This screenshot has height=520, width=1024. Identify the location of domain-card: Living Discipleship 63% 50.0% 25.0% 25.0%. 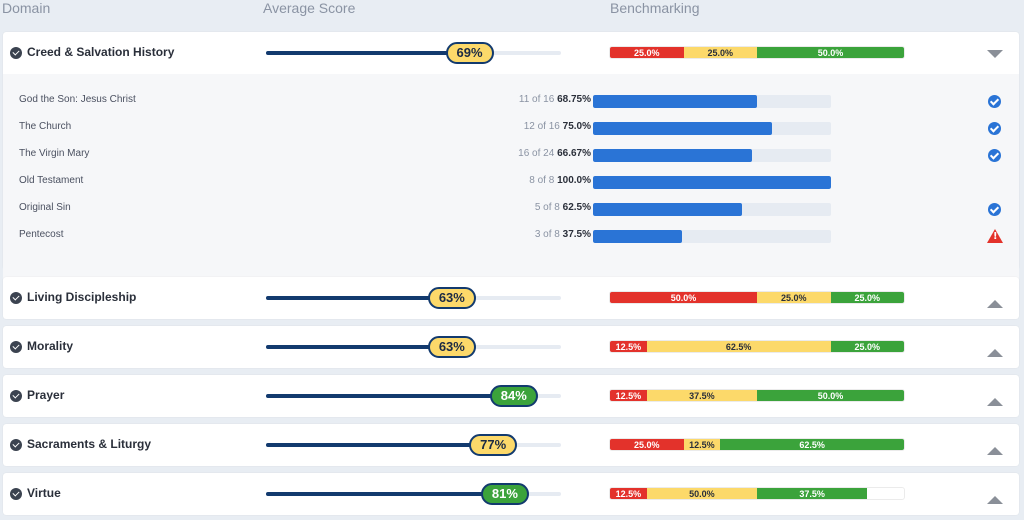
(511, 298).